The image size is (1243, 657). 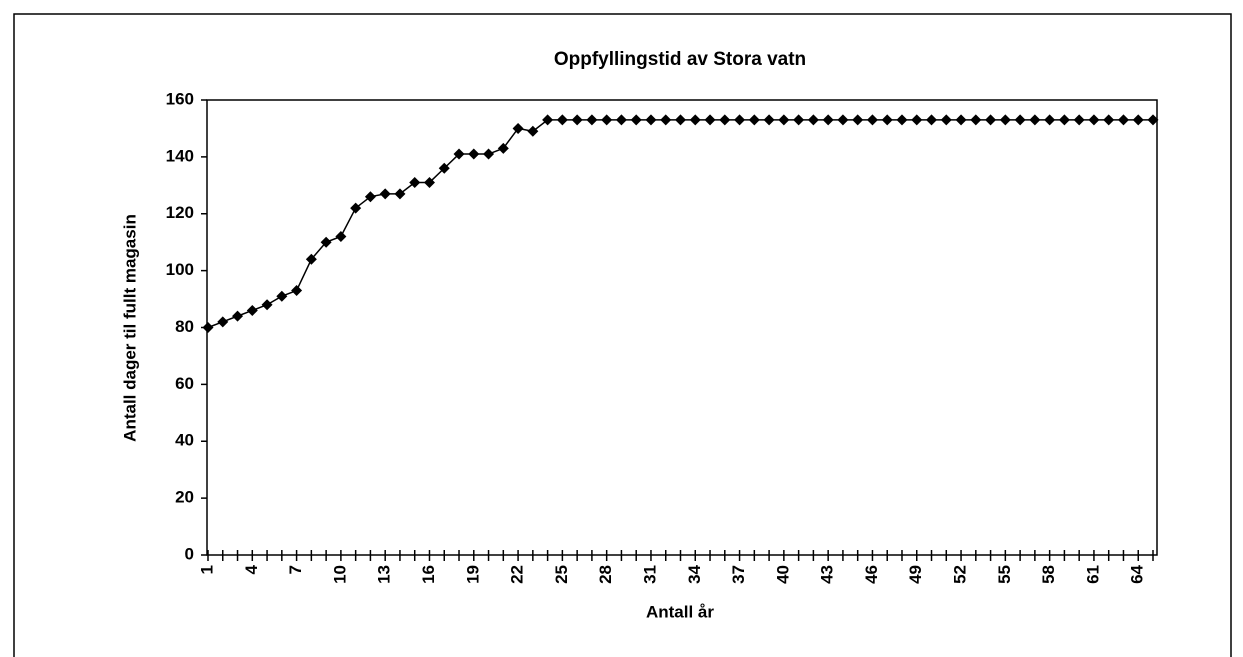 What do you see at coordinates (428, 574) in the screenshot?
I see `x-tick-label: 16` at bounding box center [428, 574].